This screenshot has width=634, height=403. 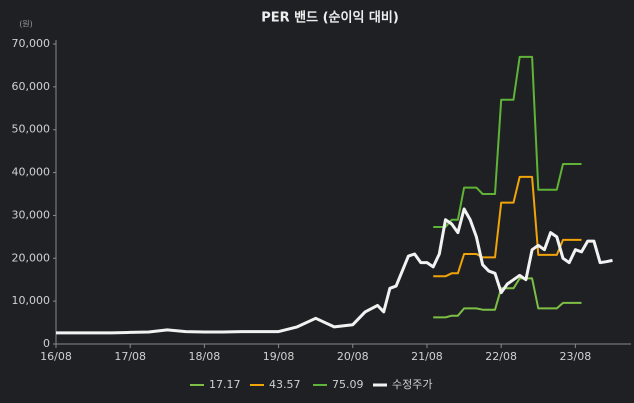 What do you see at coordinates (31, 43) in the screenshot?
I see `y-tick-label: 70,000` at bounding box center [31, 43].